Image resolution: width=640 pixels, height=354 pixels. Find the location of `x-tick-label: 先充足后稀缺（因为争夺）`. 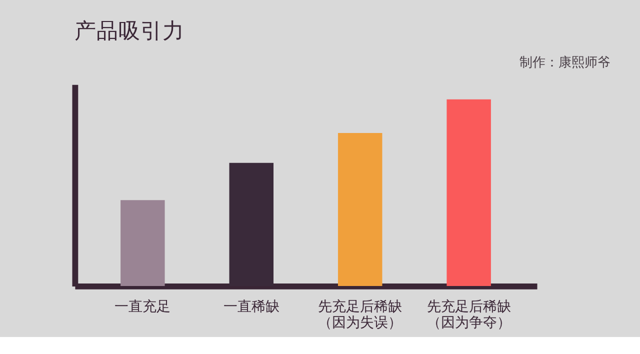

x-tick-label: 先充足后稀缺（因为争夺） is located at coordinates (468, 315).